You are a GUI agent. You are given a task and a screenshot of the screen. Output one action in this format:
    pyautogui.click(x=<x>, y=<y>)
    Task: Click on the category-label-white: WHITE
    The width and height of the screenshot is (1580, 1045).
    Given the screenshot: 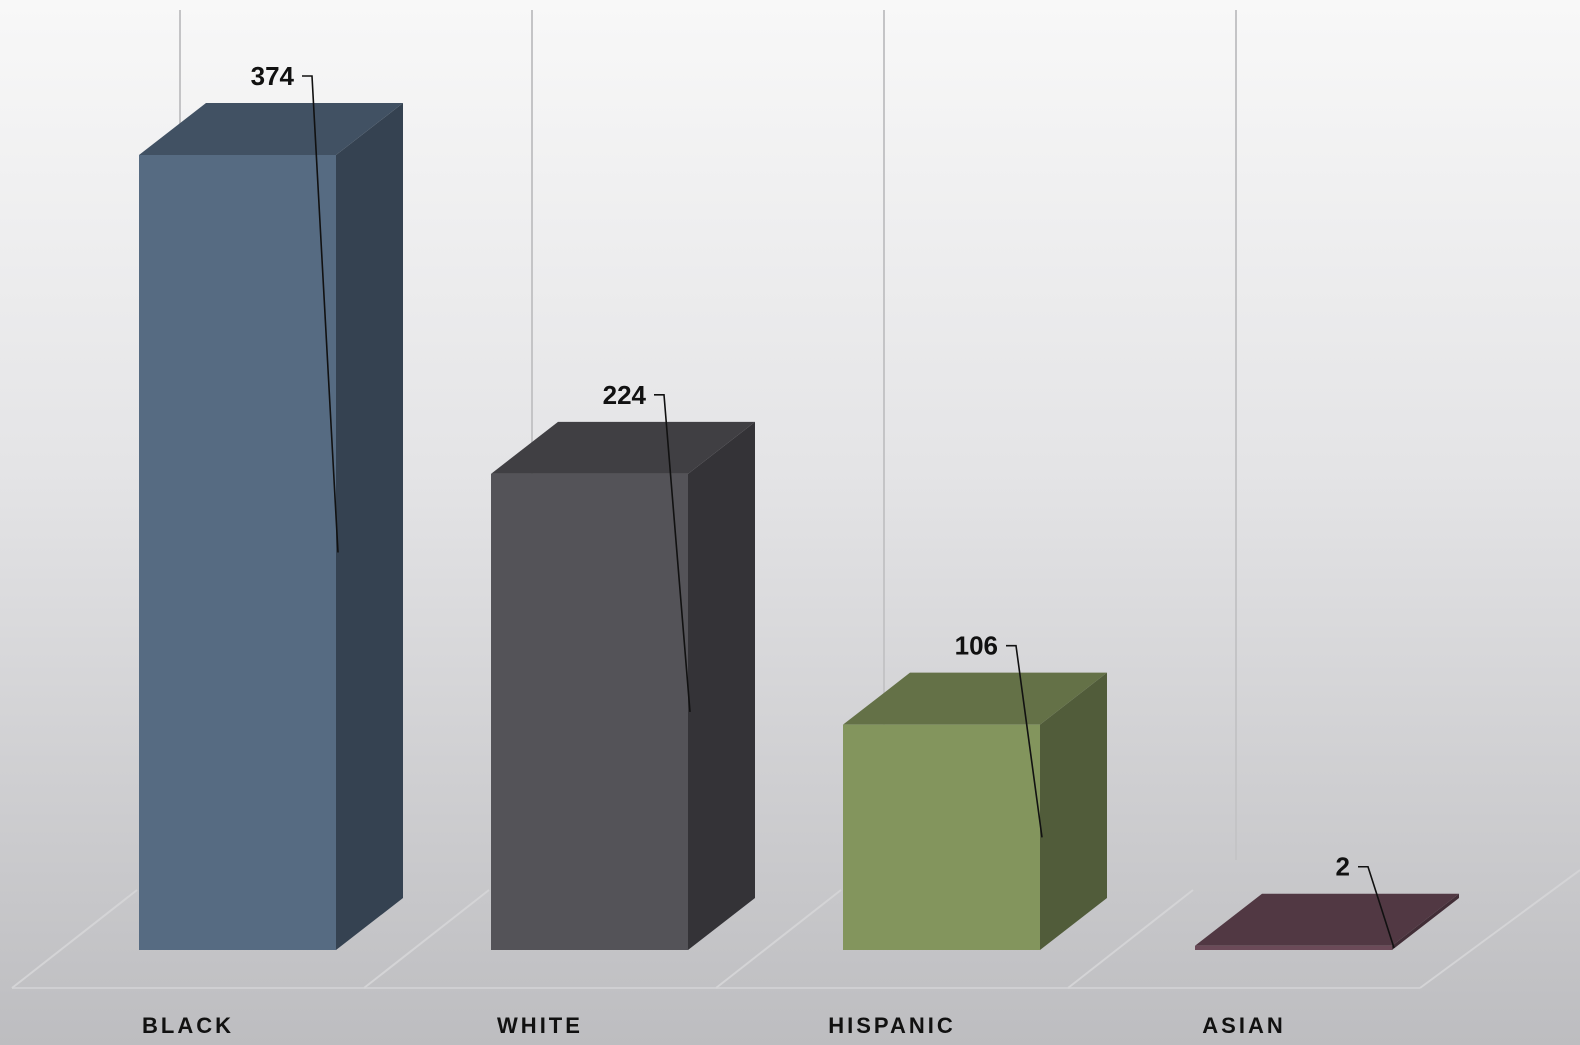 What is the action you would take?
    pyautogui.click(x=540, y=1025)
    